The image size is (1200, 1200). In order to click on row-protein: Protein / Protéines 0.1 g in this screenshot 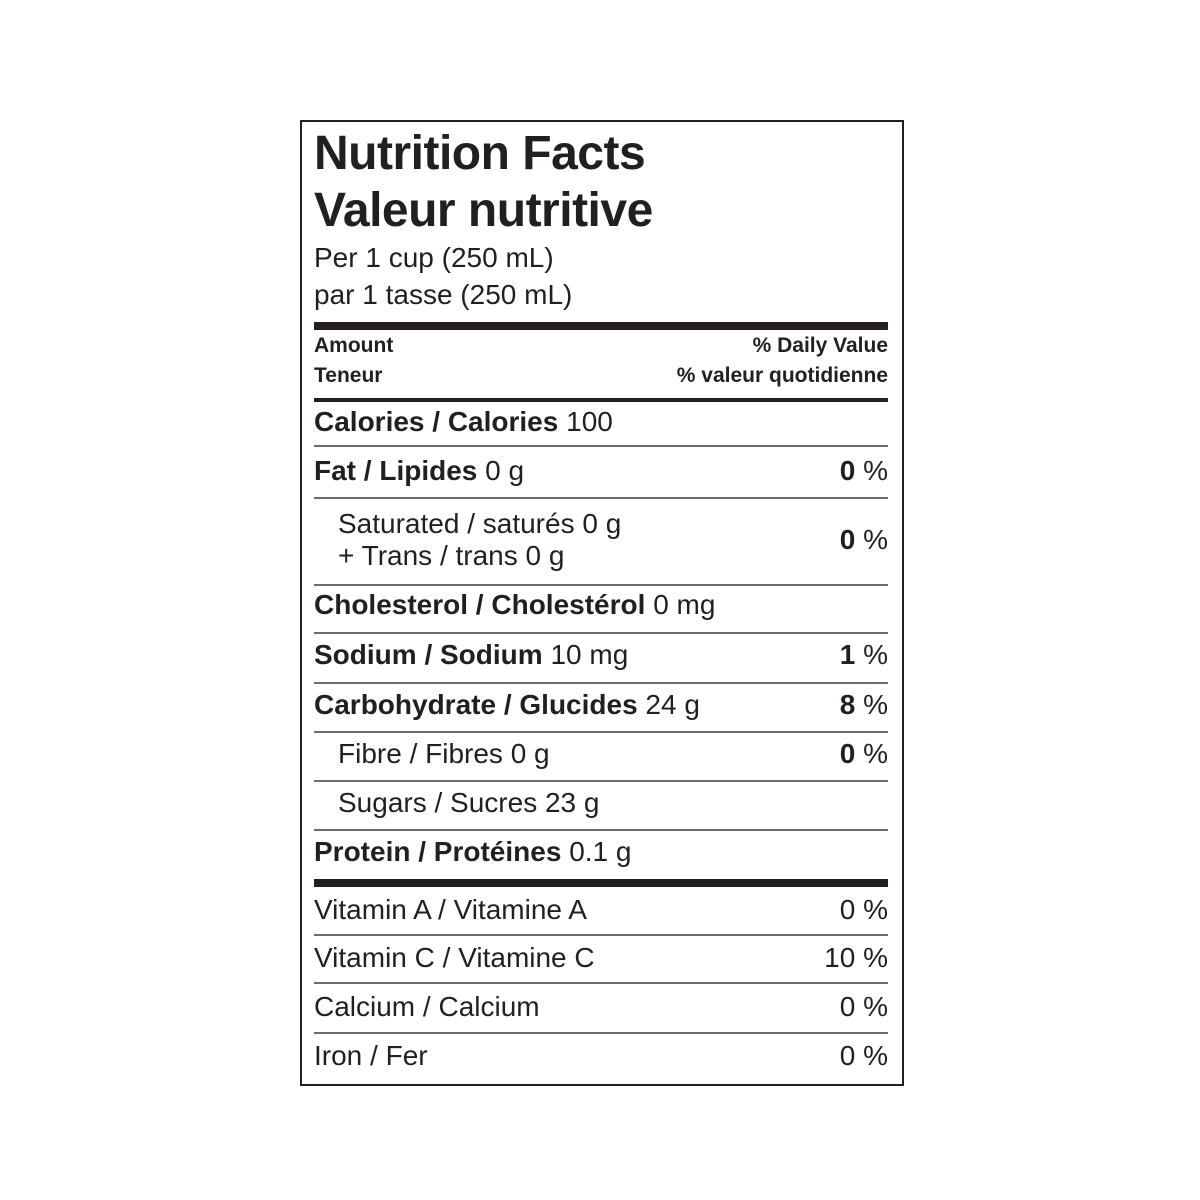, I will do `click(473, 851)`.